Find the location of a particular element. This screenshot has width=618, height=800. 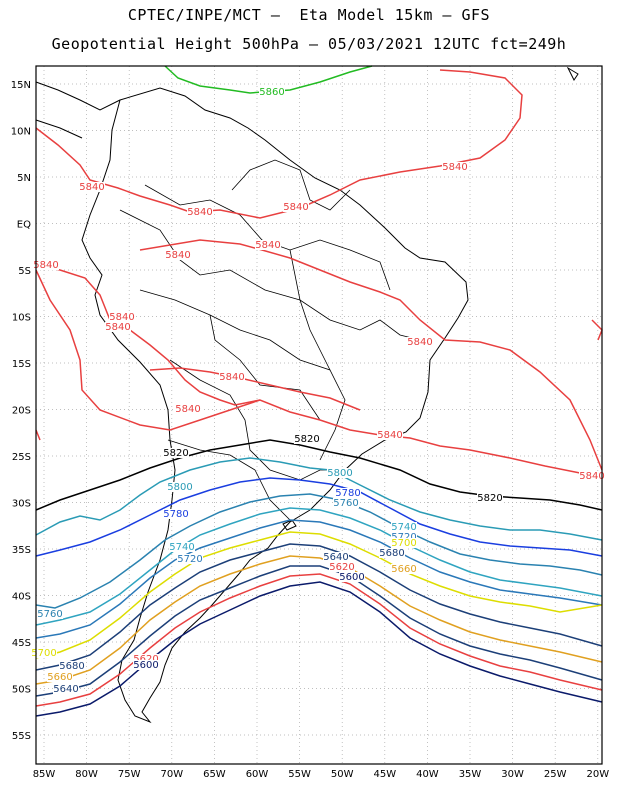

lat-tick-label: 55S is located at coordinates (21, 736).